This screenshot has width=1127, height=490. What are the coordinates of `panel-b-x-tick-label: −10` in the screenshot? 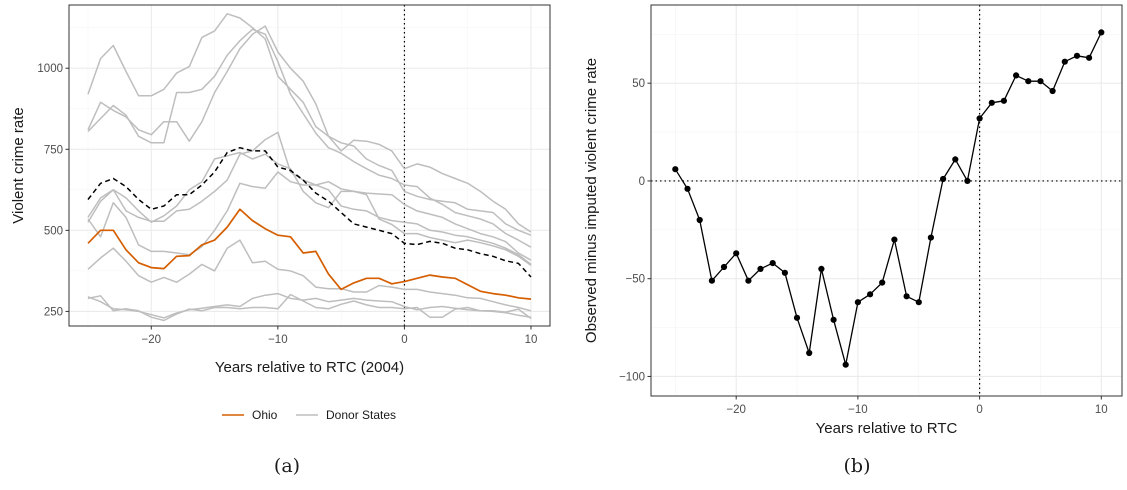 It's located at (858, 410).